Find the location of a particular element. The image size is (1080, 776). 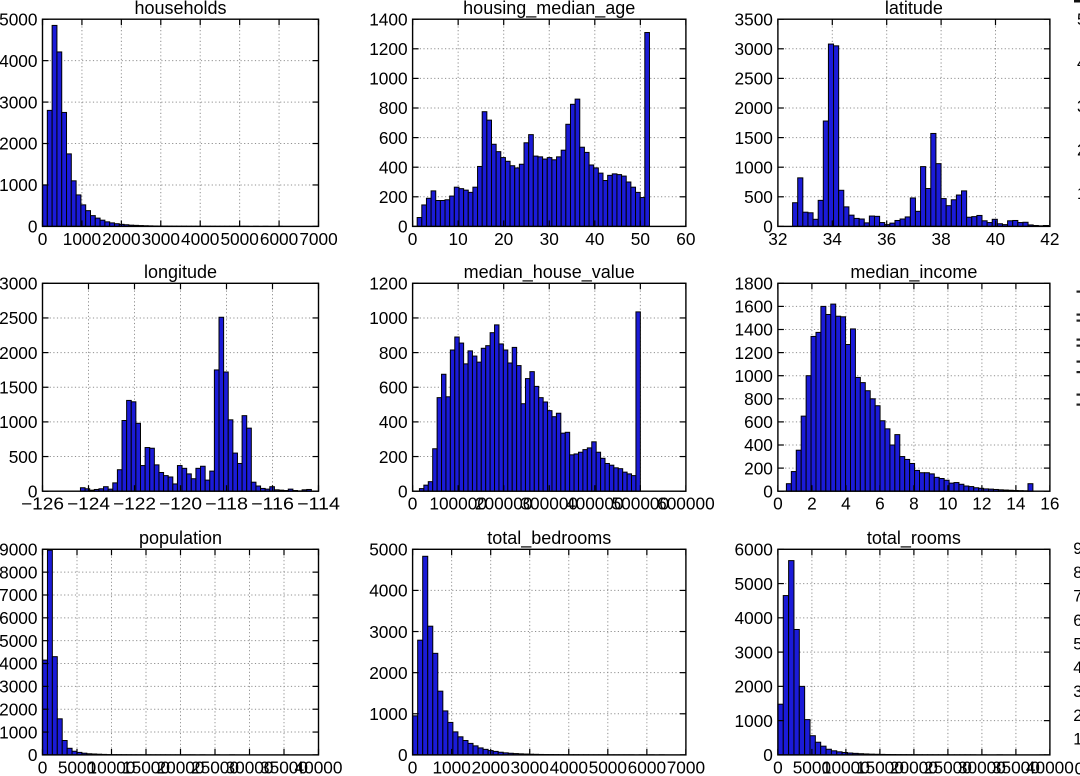

svg-text: −124 is located at coordinates (88, 504).